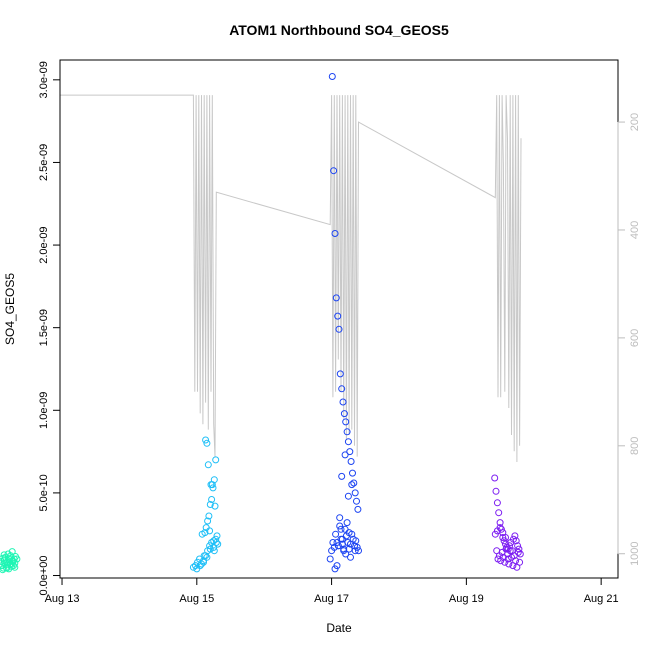 The height and width of the screenshot is (650, 650). What do you see at coordinates (601, 599) in the screenshot?
I see `x-tick-label: Aug 21` at bounding box center [601, 599].